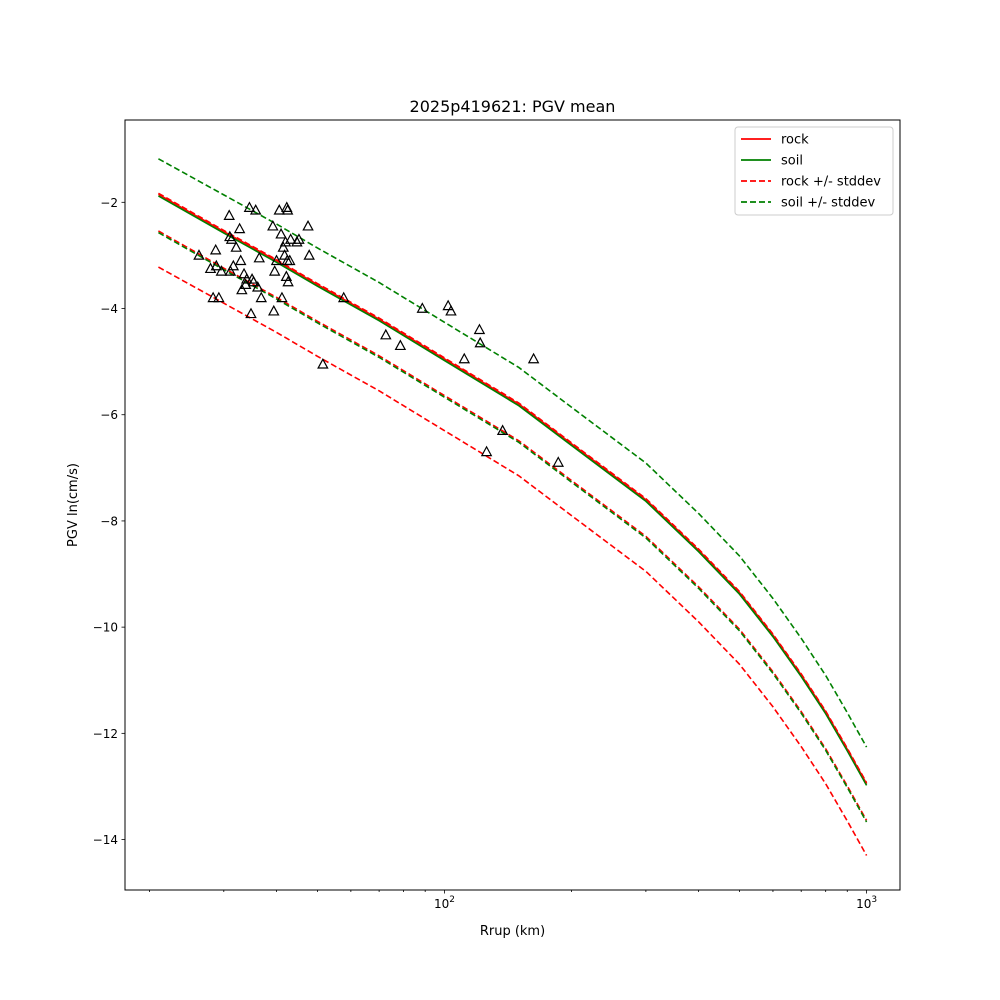  What do you see at coordinates (109, 415) in the screenshot?
I see `y-tick-label: −6` at bounding box center [109, 415].